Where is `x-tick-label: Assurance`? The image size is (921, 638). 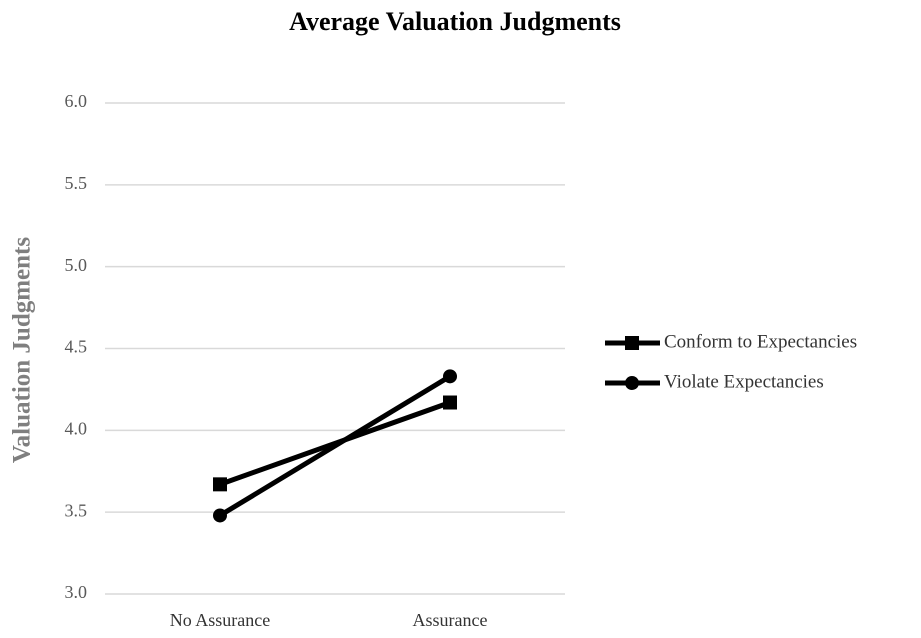
x-tick-label: Assurance is located at coordinates (450, 620).